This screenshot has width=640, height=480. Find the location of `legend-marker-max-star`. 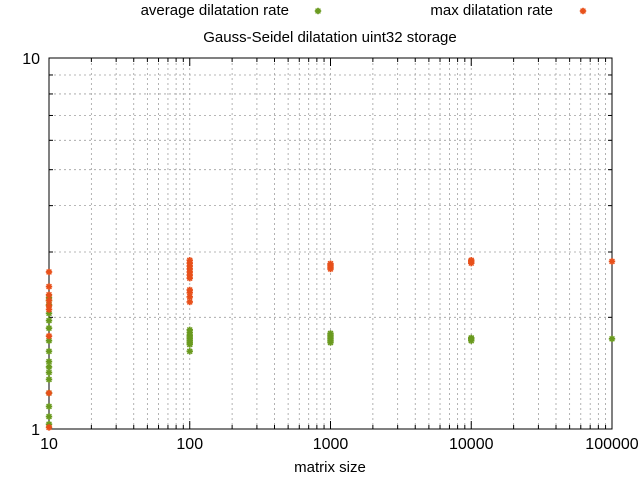

legend-marker-max-star is located at coordinates (583, 11).